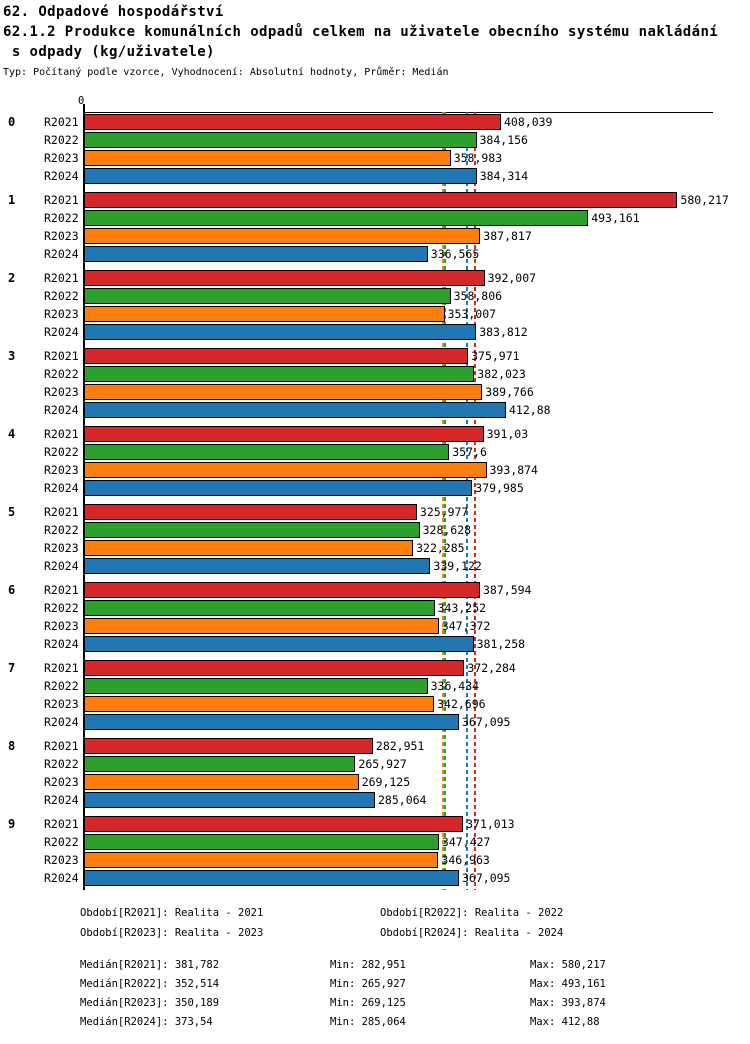 The image size is (750, 1044). I want to click on group-label: 4, so click(12, 434).